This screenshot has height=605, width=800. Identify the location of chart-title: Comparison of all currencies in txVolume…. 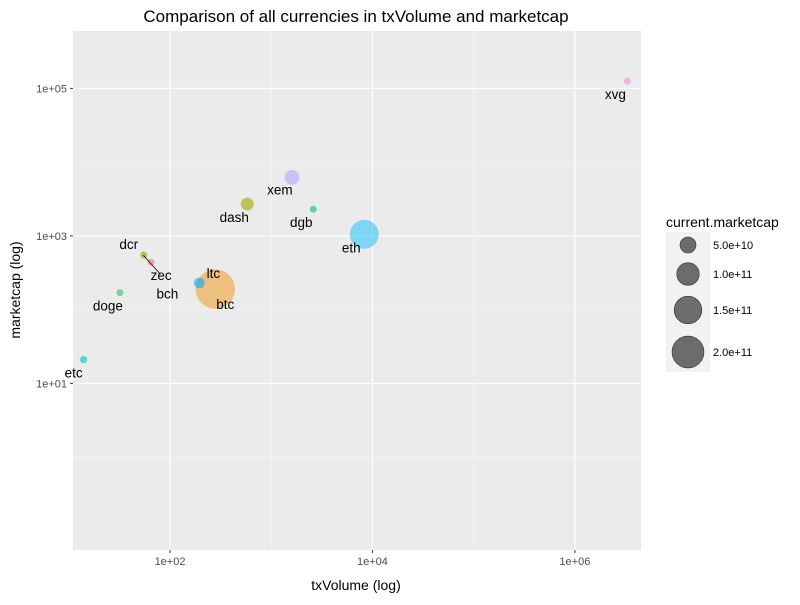
(355, 16).